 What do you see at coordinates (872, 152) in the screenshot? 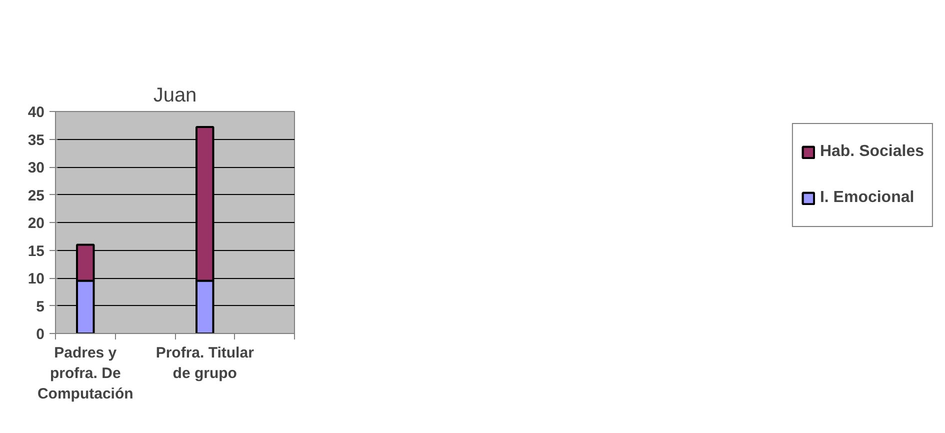
I see `legend-label: Hab. Sociales` at bounding box center [872, 152].